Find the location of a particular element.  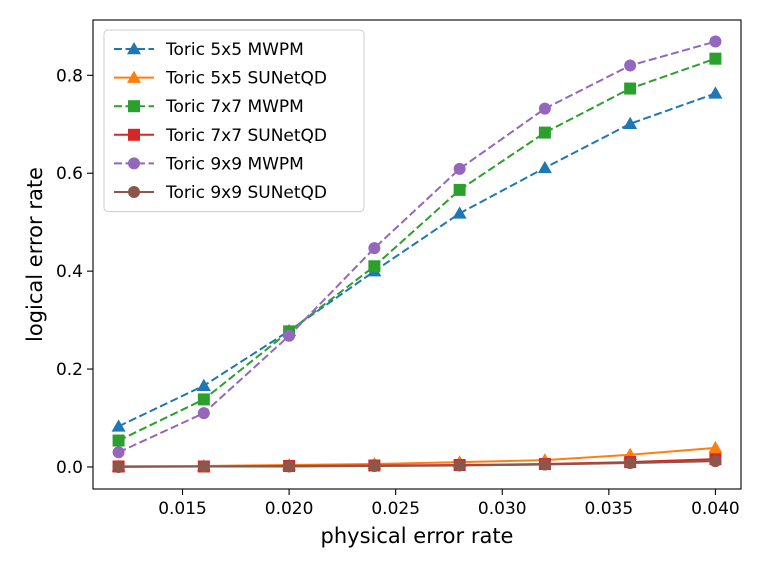

legend-item: Toric 9x9 SUNetQD is located at coordinates (220, 193).